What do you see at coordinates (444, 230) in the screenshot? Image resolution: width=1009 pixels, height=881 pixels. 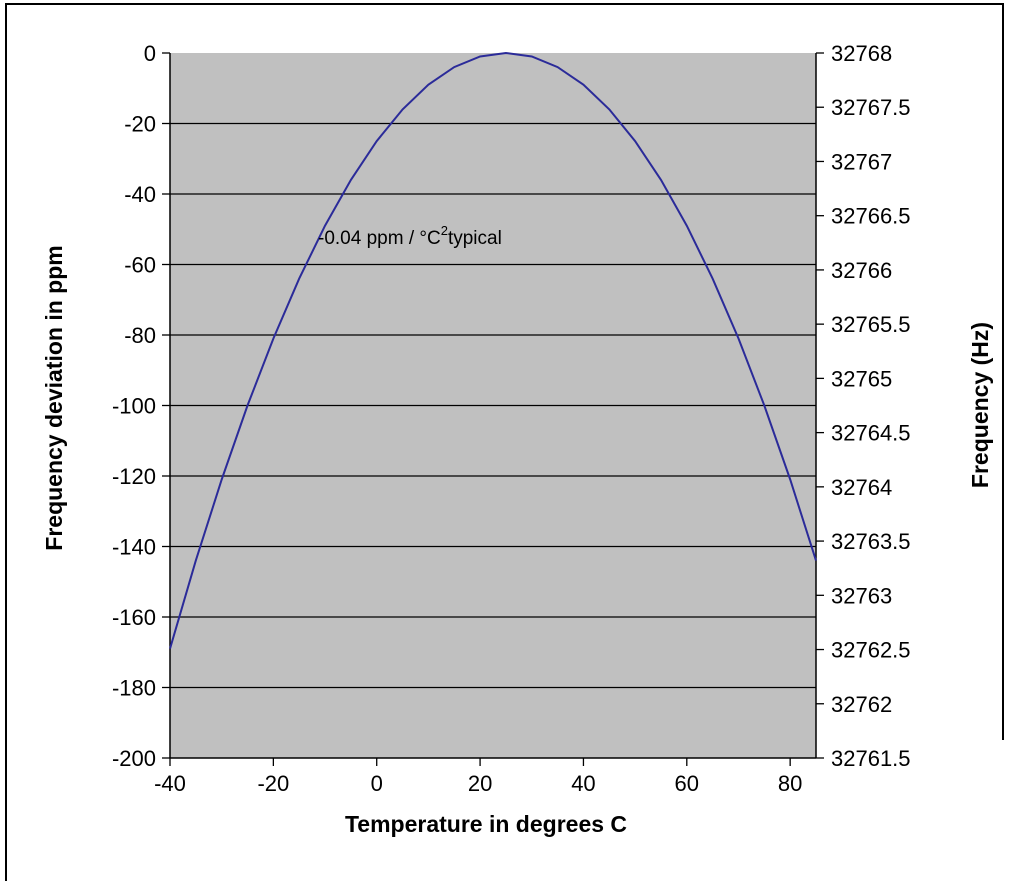 I see `annotation-superscript: 2` at bounding box center [444, 230].